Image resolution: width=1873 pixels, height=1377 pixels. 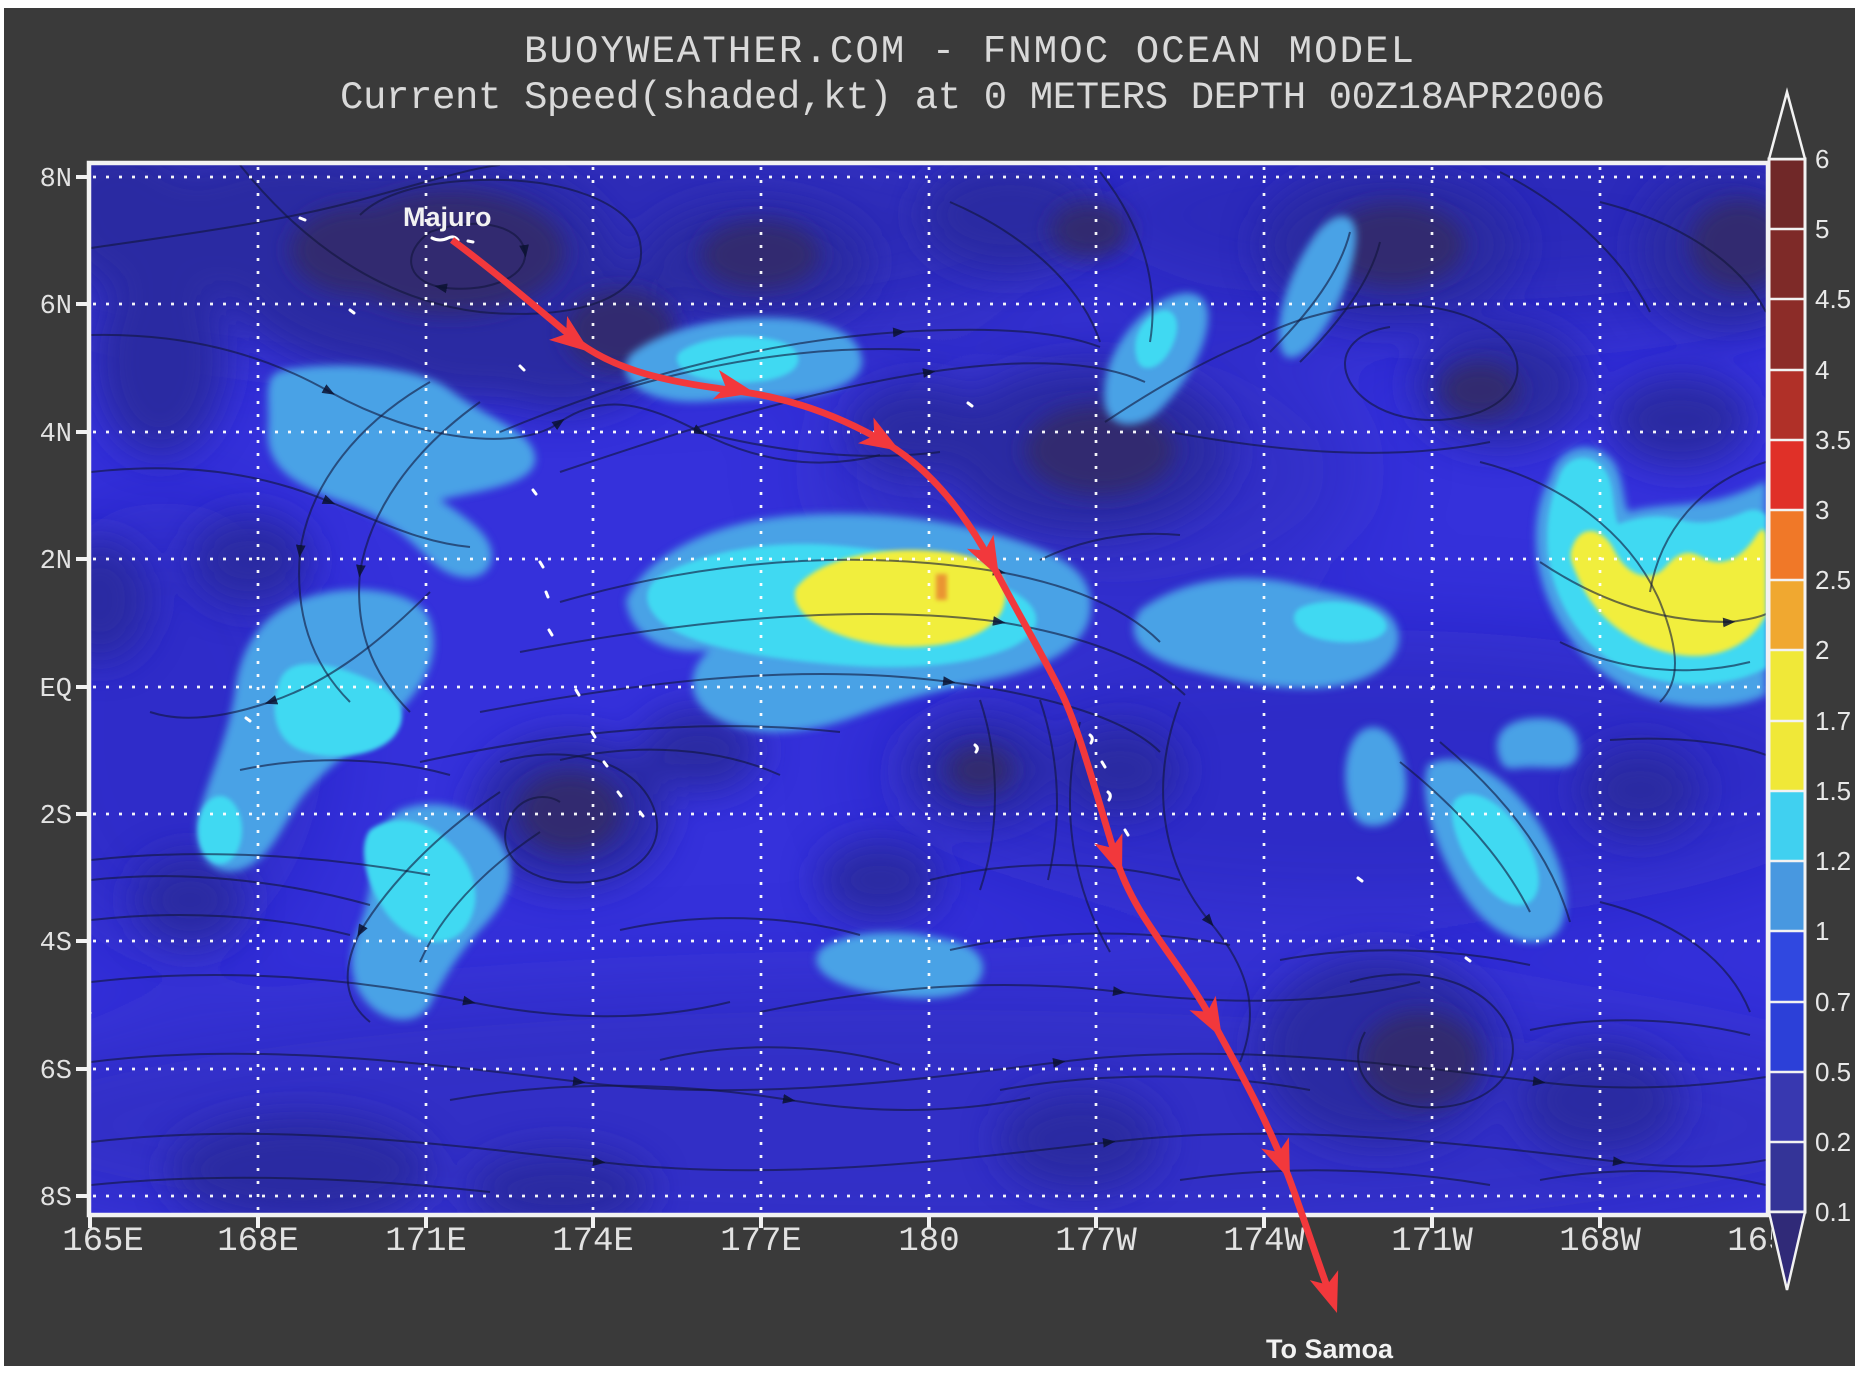 I want to click on svg-text: 168E, so click(x=258, y=1242).